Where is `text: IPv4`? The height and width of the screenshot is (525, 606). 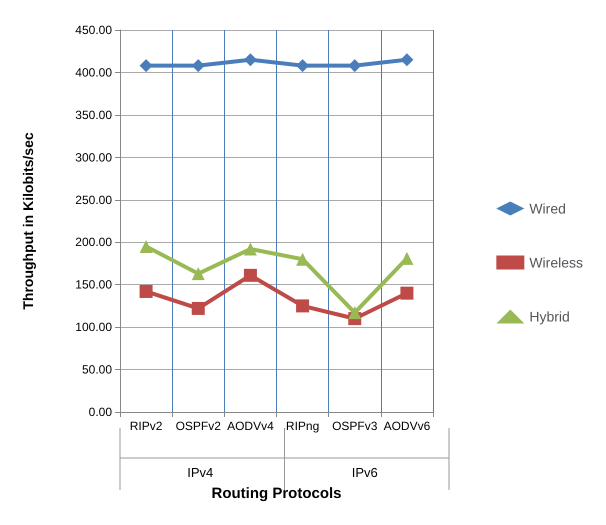 text: IPv4 is located at coordinates (200, 472).